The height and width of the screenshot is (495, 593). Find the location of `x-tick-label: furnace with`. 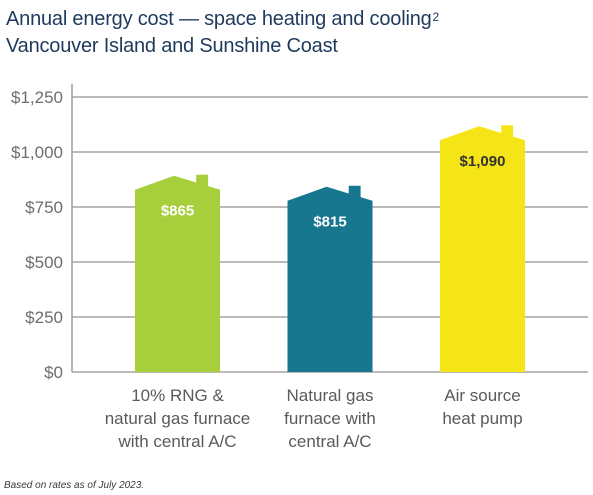

x-tick-label: furnace with is located at coordinates (330, 418).